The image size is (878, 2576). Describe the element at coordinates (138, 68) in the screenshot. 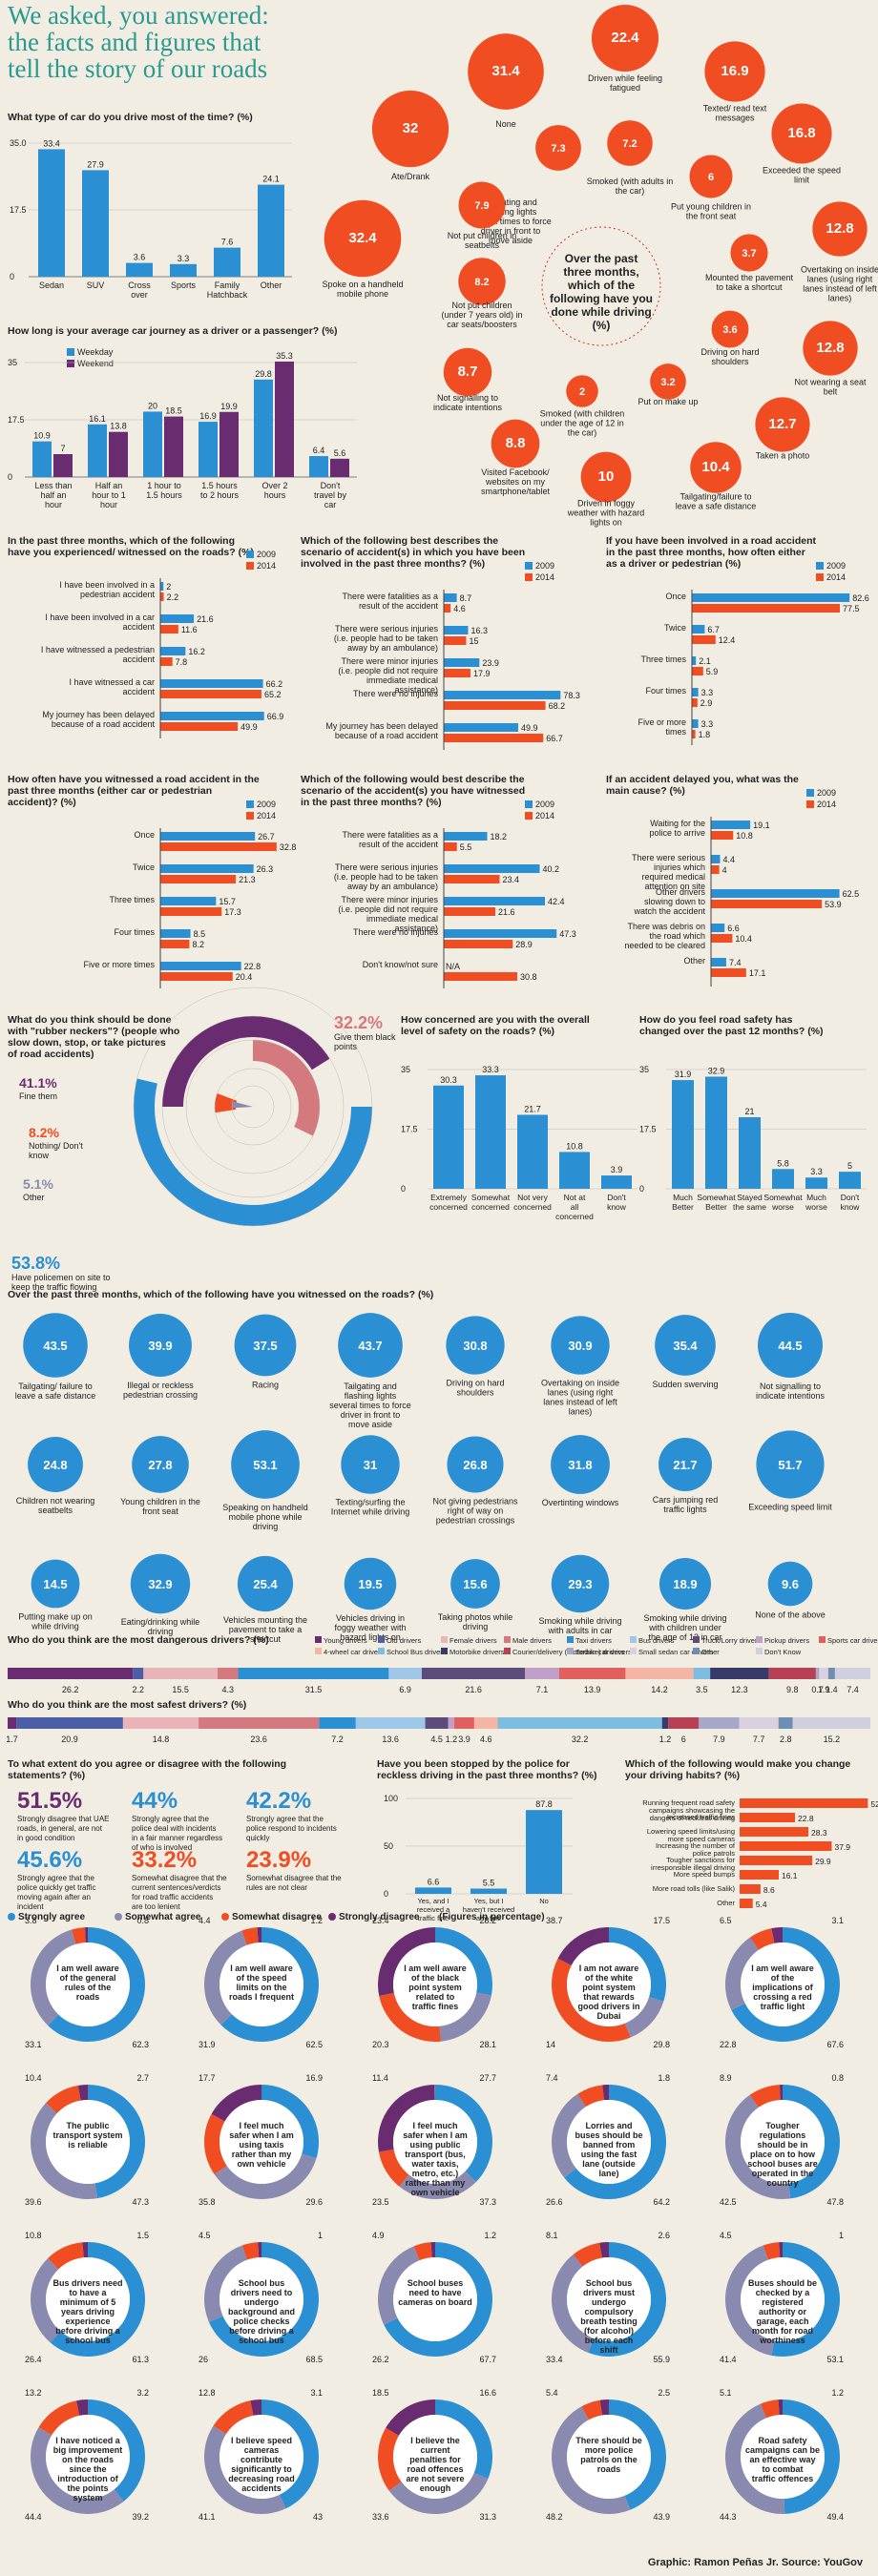

I see `title-line: tell the story of our roads` at that location.